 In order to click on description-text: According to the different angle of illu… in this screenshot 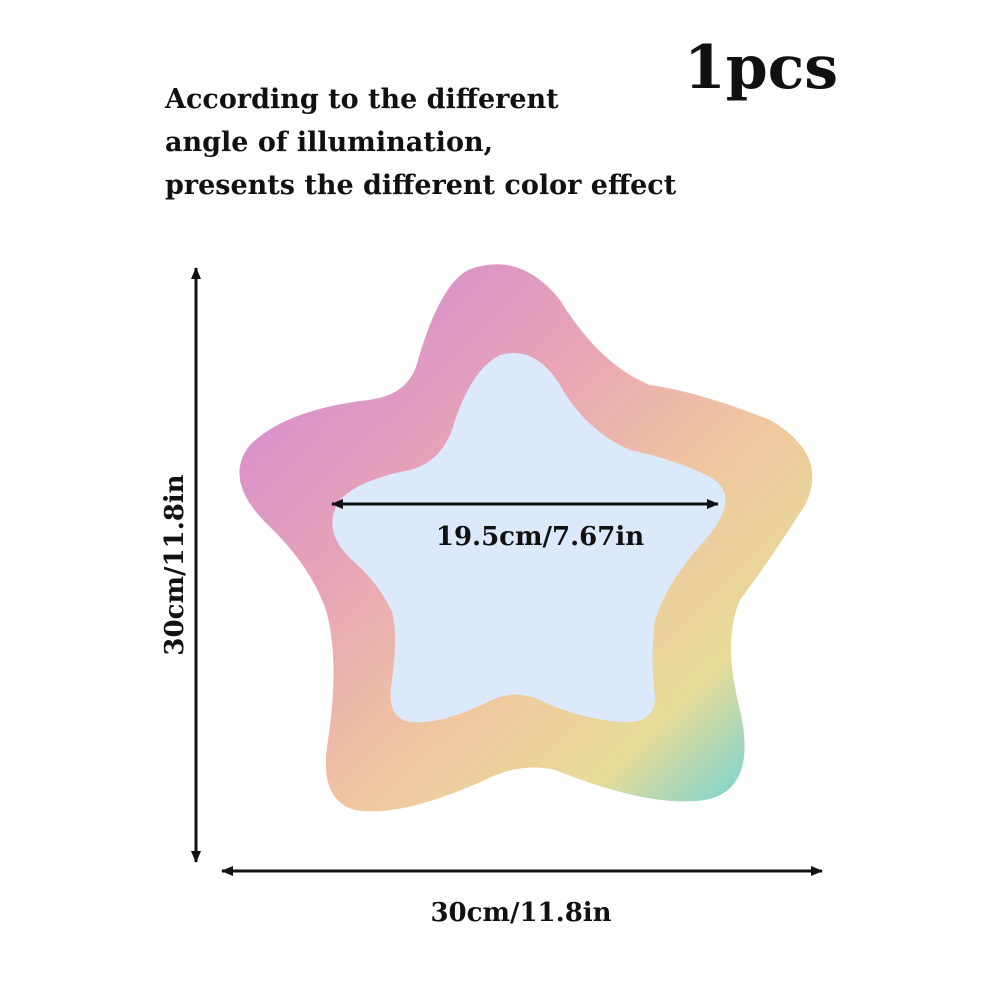, I will do `click(420, 142)`.